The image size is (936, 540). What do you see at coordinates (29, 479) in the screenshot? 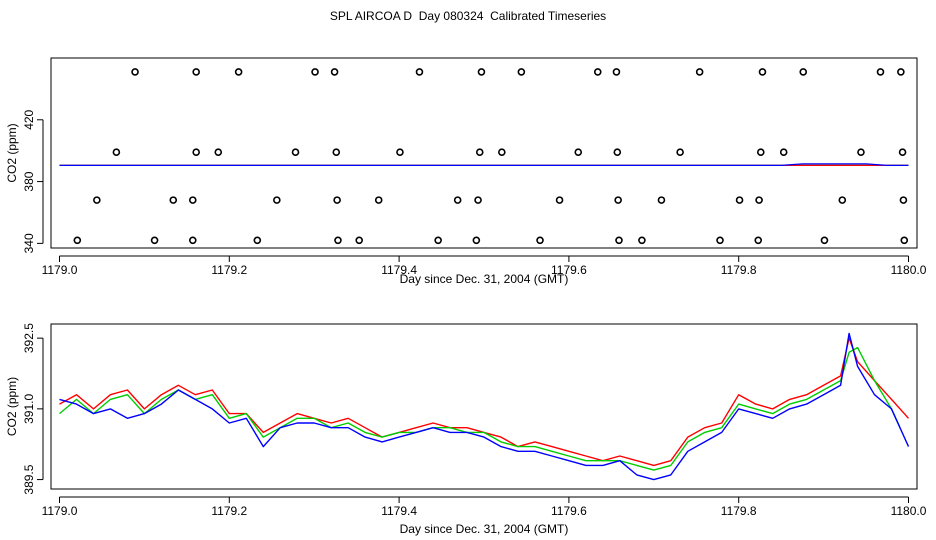
I see `y-tick-label: 389.5` at bounding box center [29, 479].